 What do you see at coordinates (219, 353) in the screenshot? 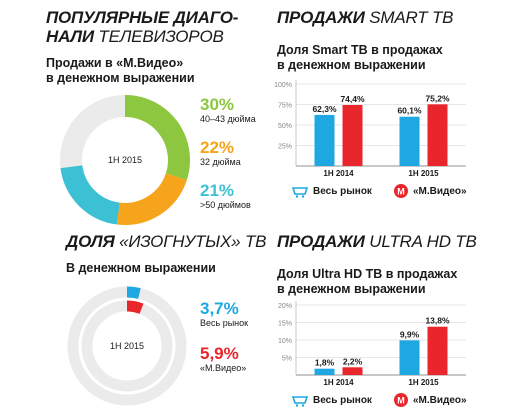
I see `curved-pct-mvideo: 5,9%` at bounding box center [219, 353].